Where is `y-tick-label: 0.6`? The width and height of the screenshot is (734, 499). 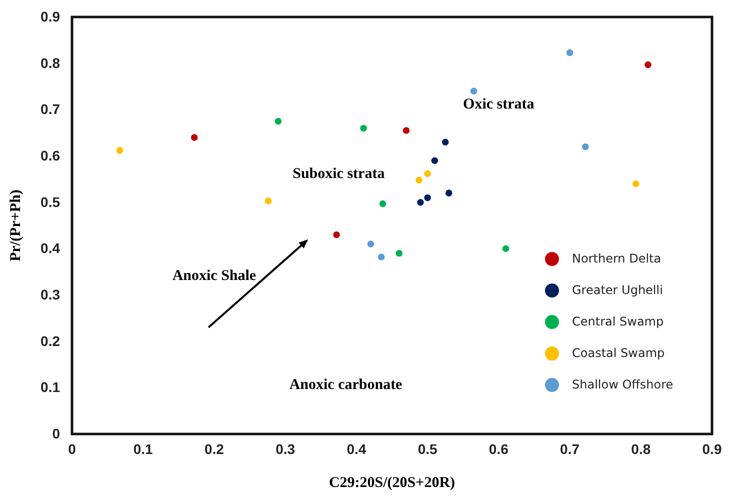
y-tick-label: 0.6 is located at coordinates (50, 155).